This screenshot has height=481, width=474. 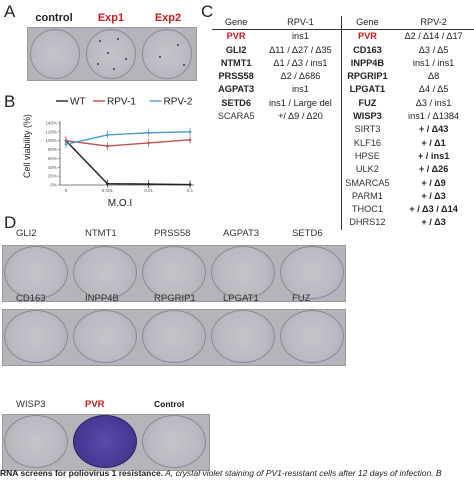 I want to click on mutation-value: ins1, so click(x=300, y=36).